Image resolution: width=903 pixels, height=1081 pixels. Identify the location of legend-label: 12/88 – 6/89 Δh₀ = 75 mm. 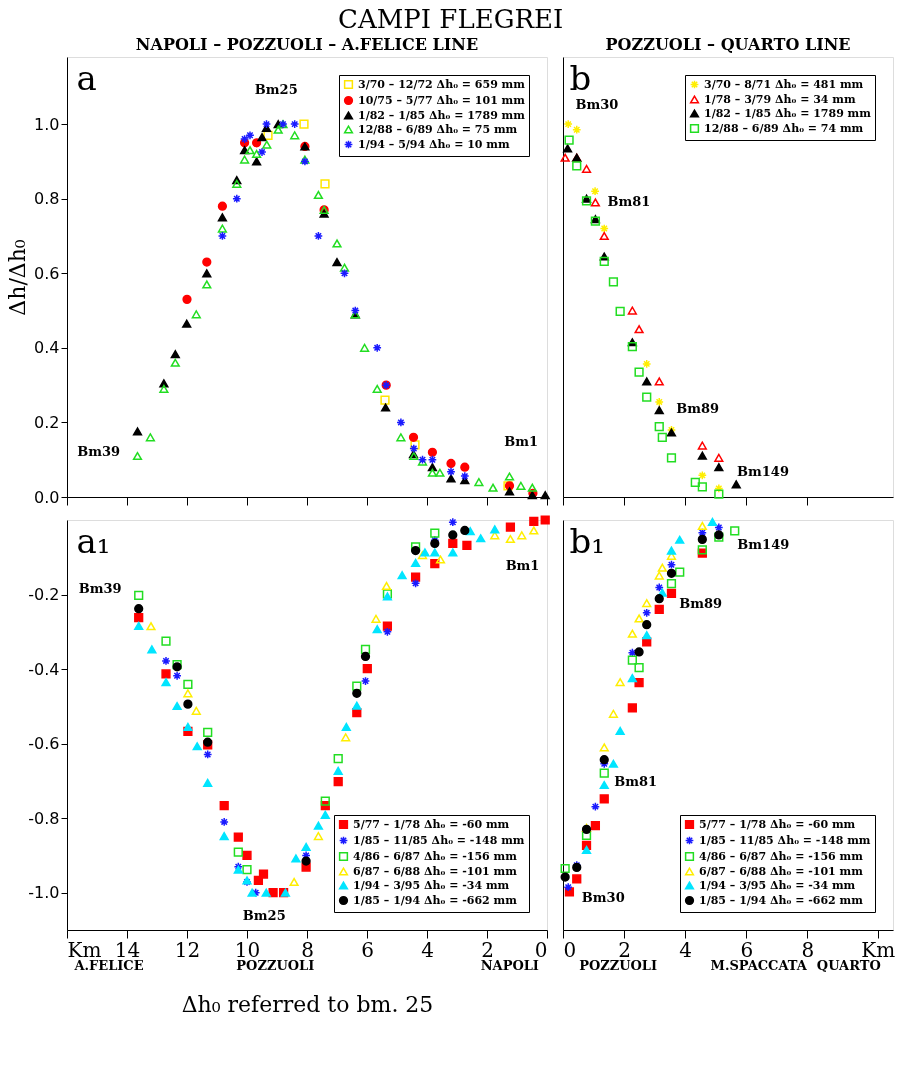
(438, 129).